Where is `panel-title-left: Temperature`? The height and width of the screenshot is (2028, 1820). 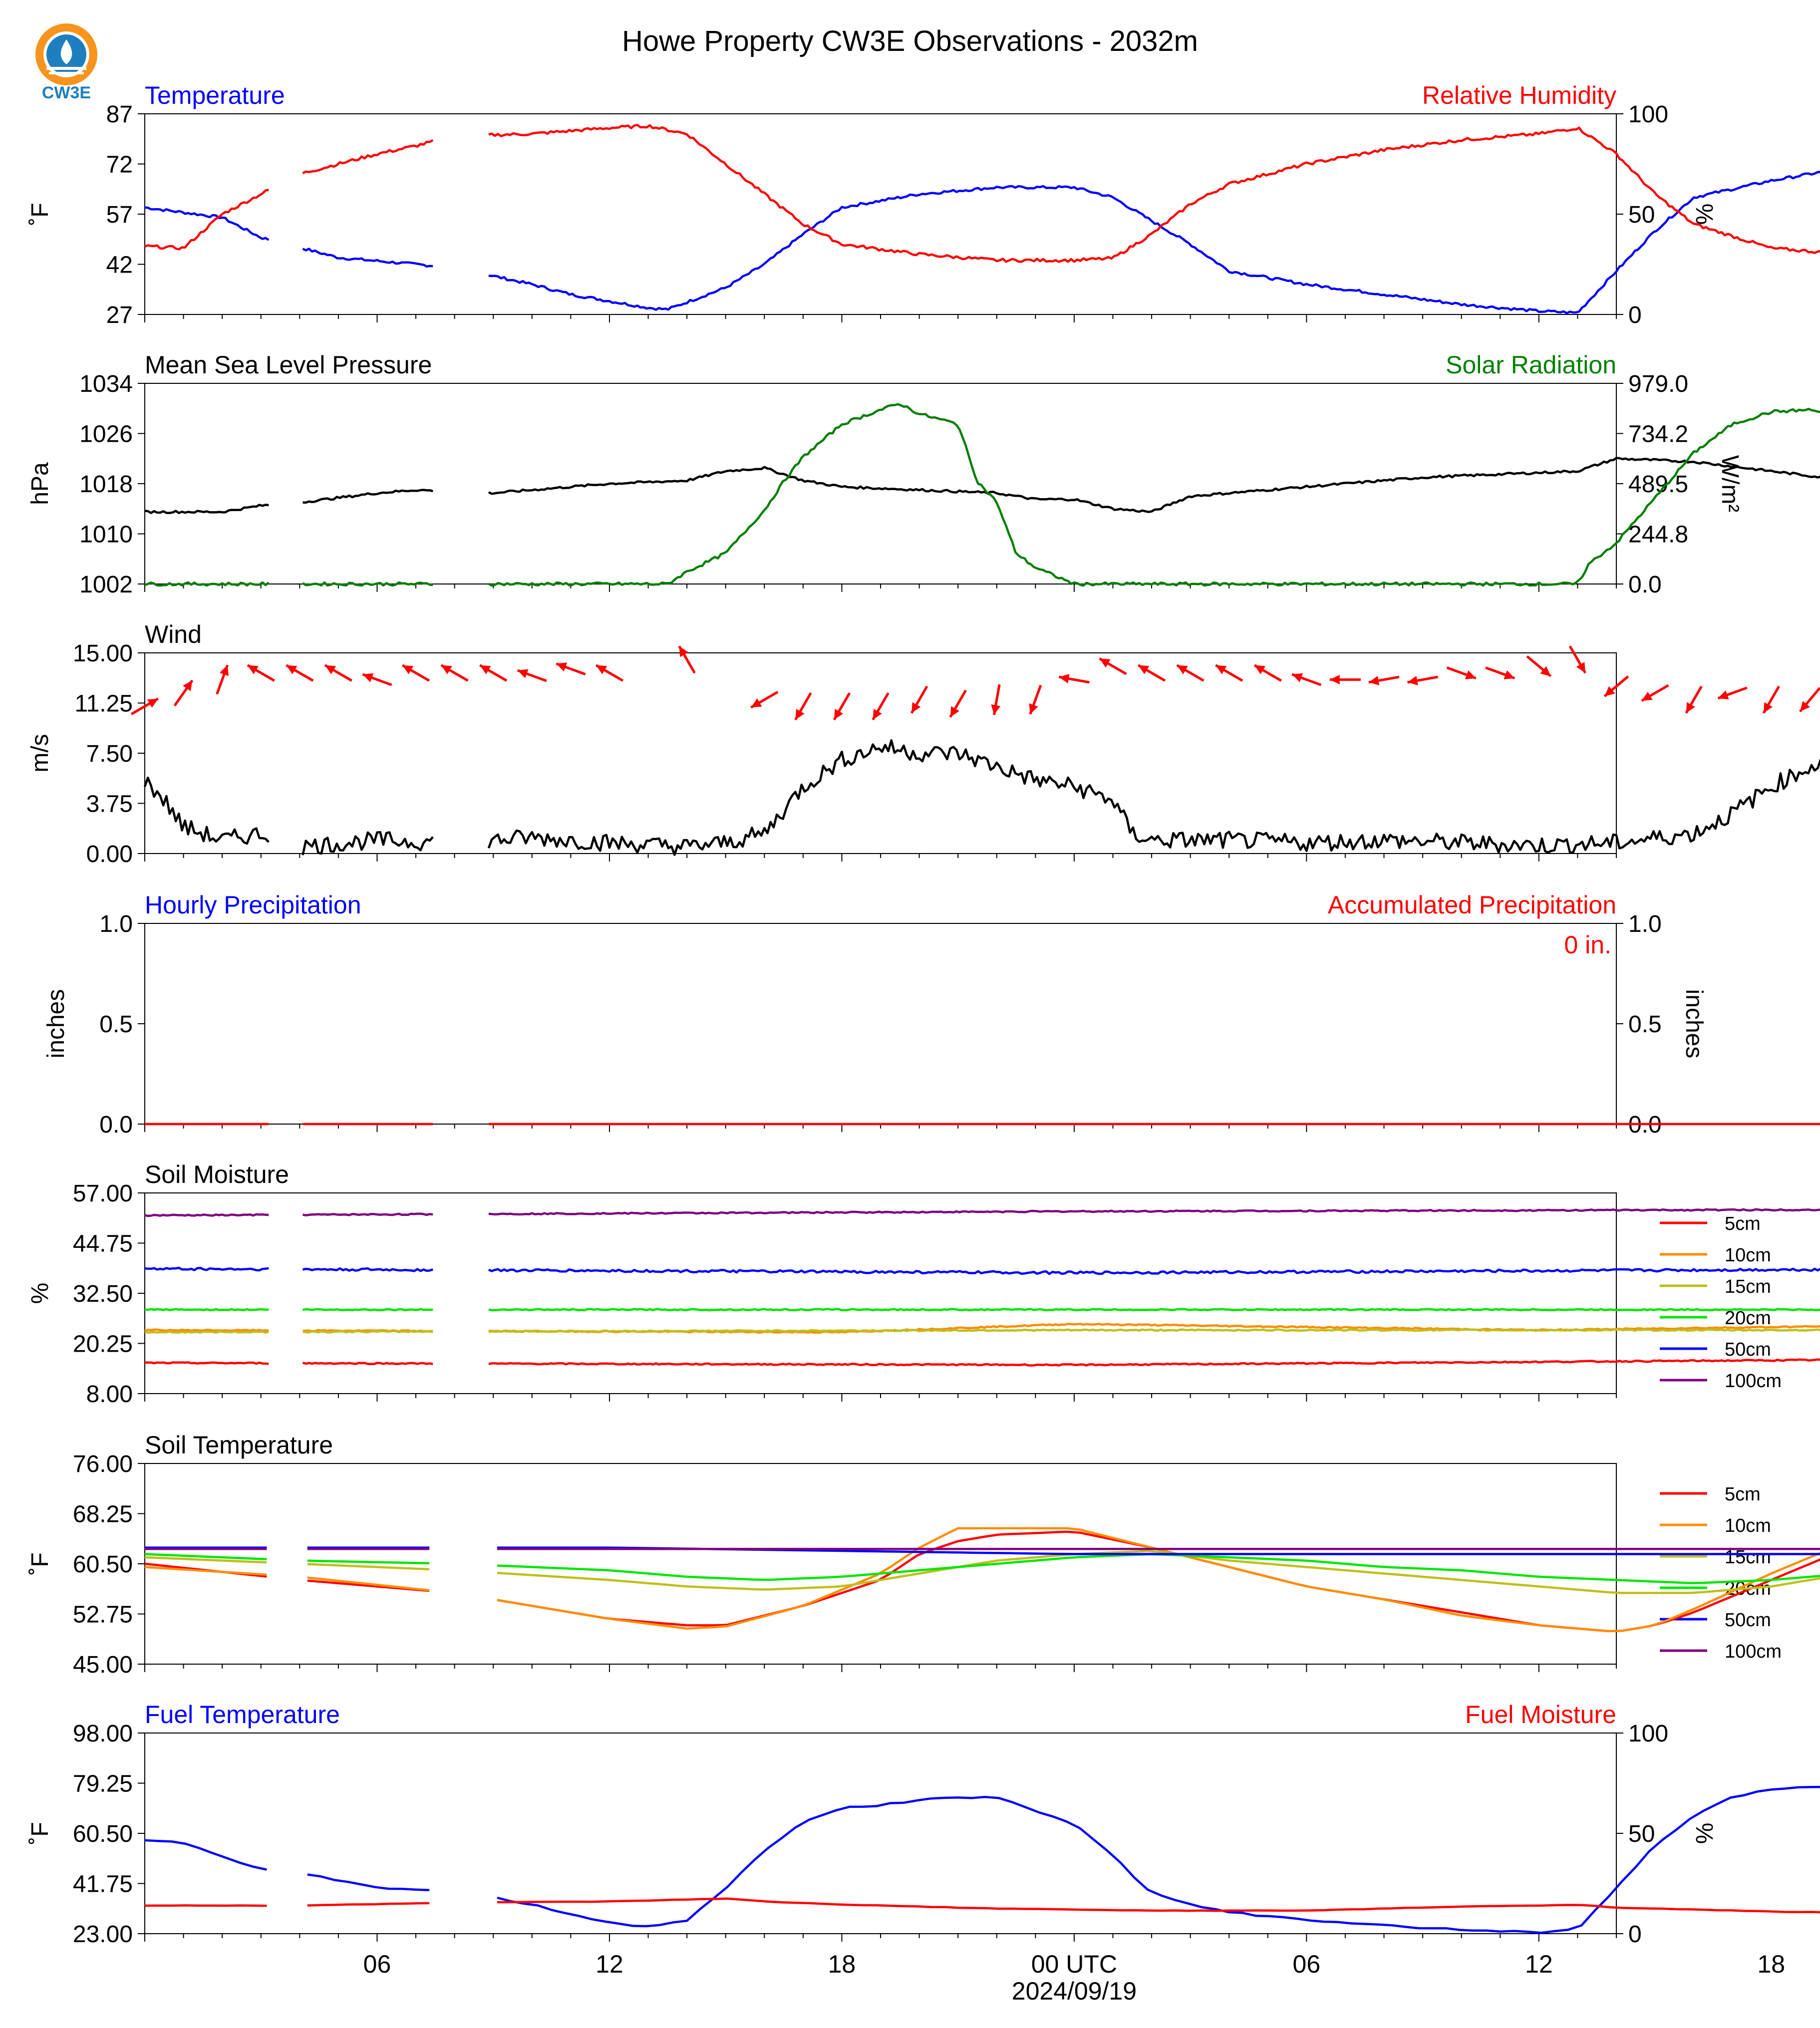 panel-title-left: Temperature is located at coordinates (215, 95).